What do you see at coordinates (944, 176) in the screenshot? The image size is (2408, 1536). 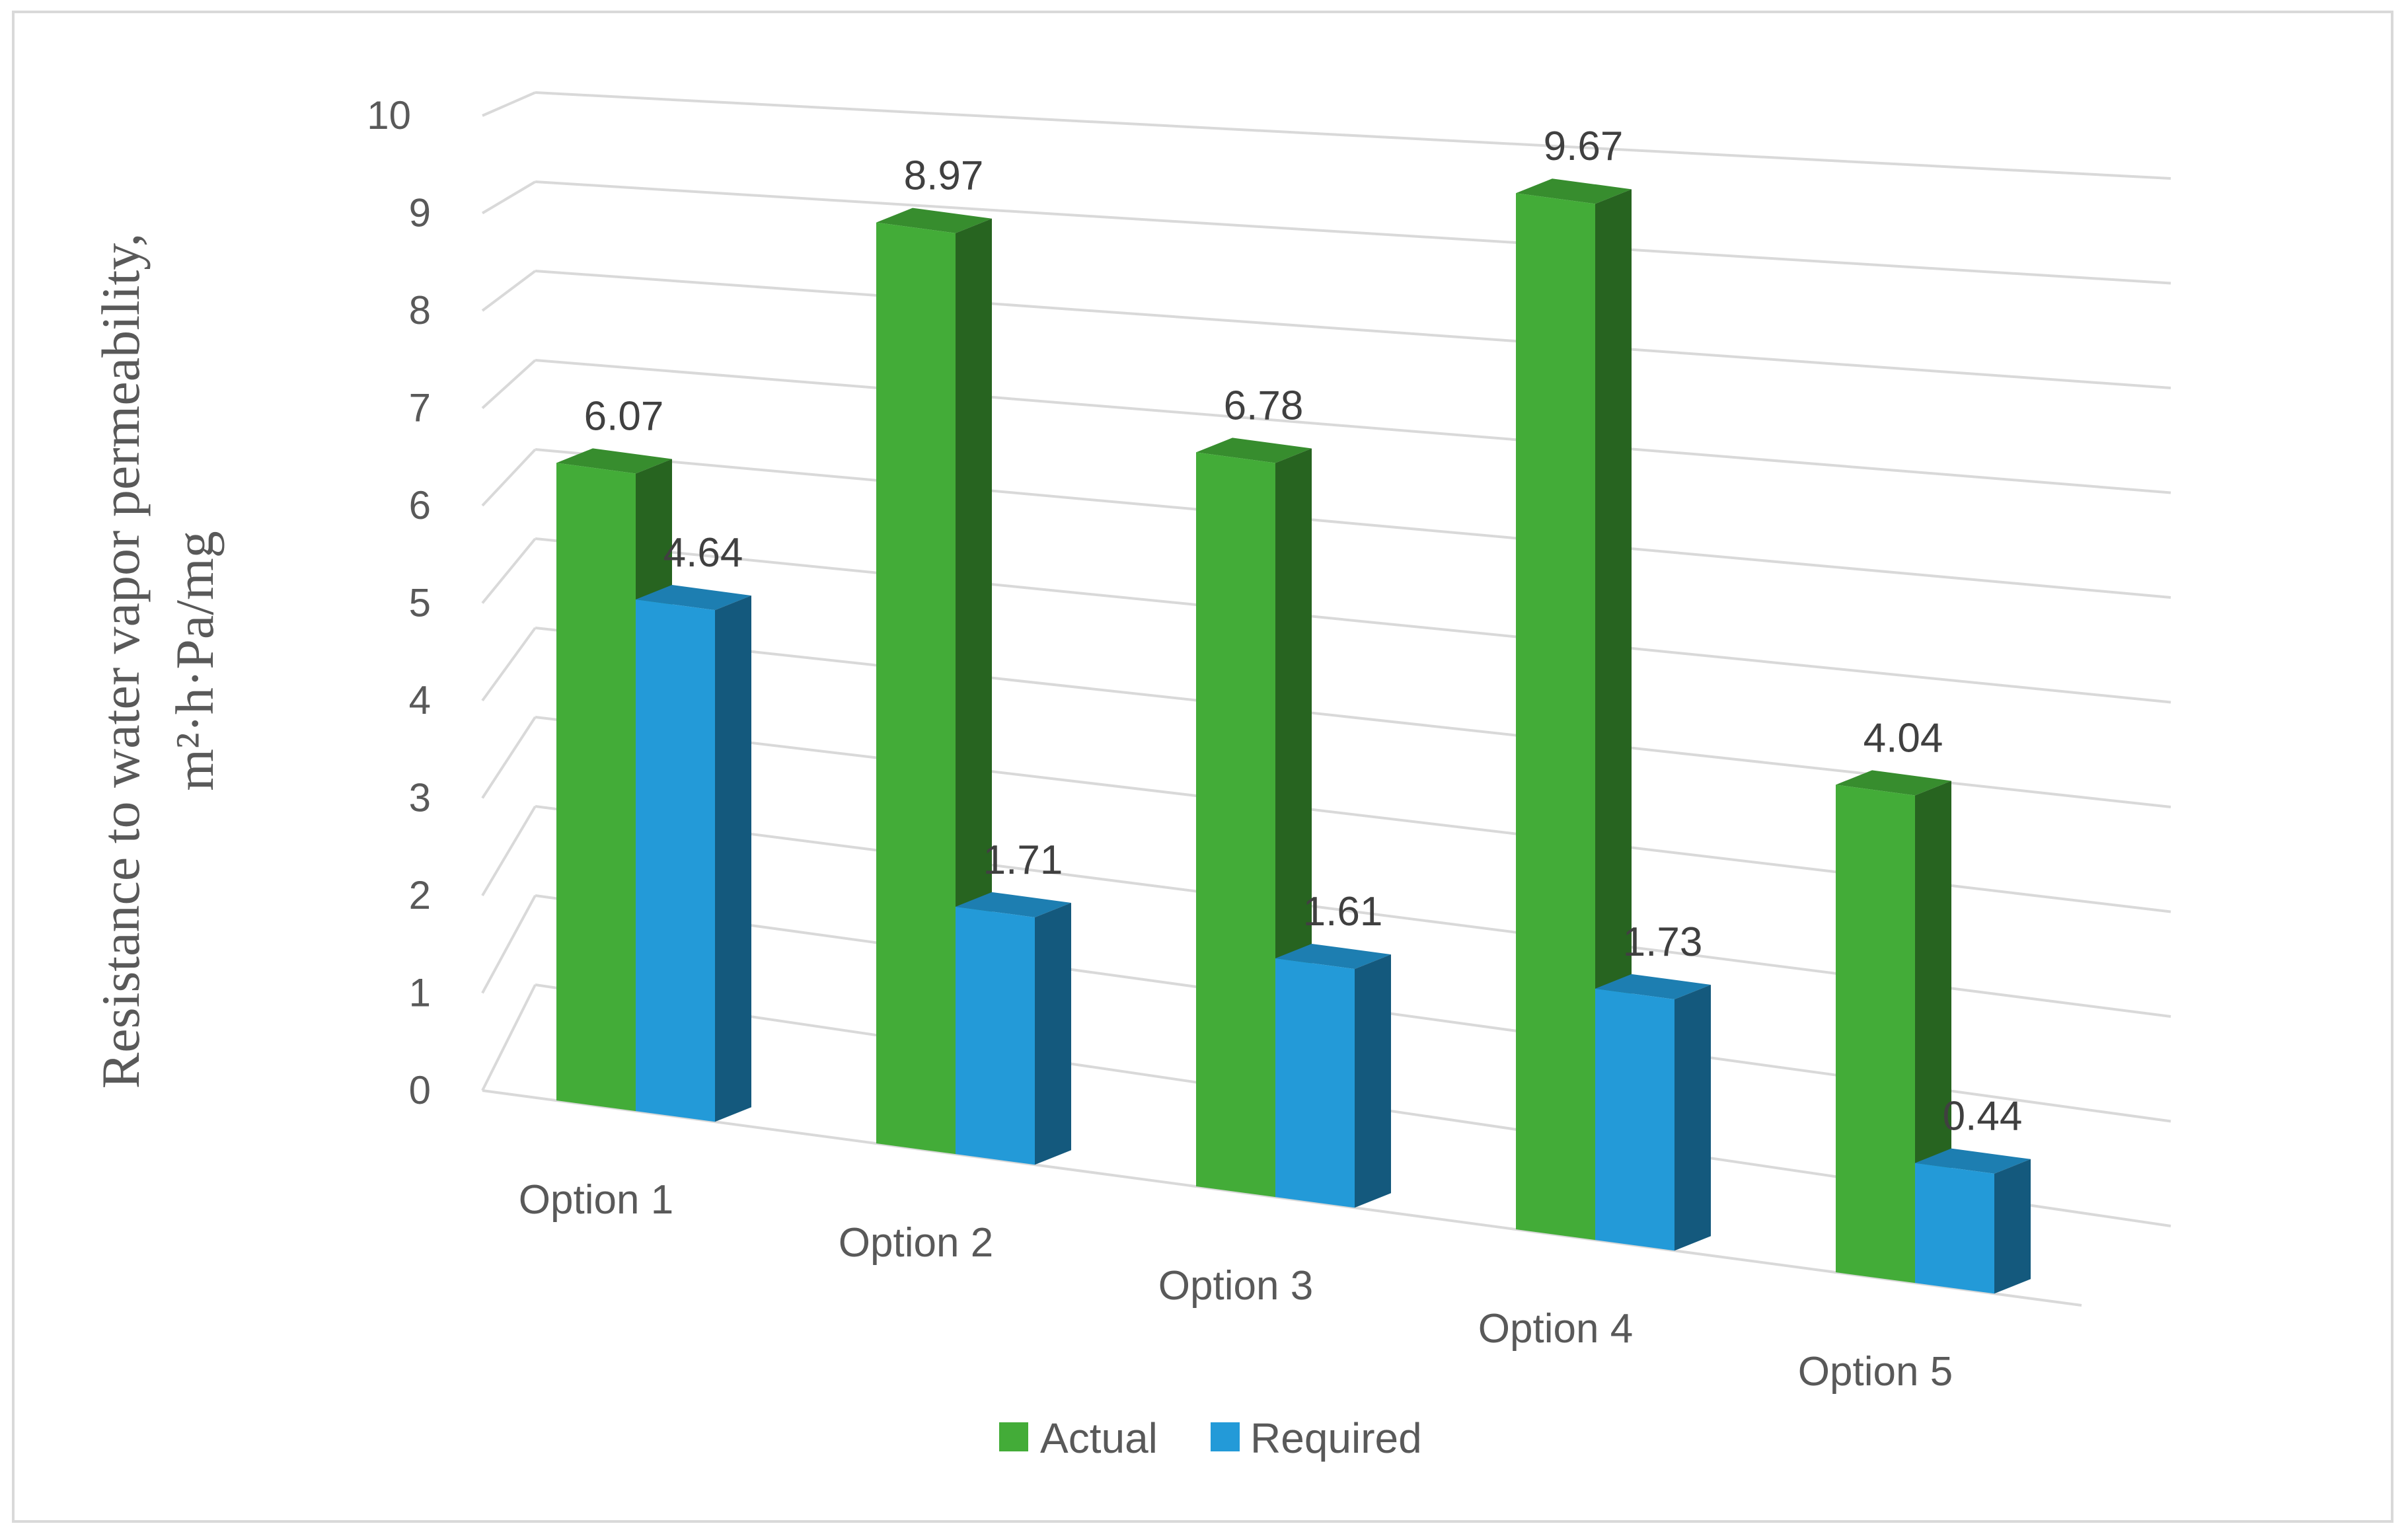 I see `data-label-actual: 8.97` at bounding box center [944, 176].